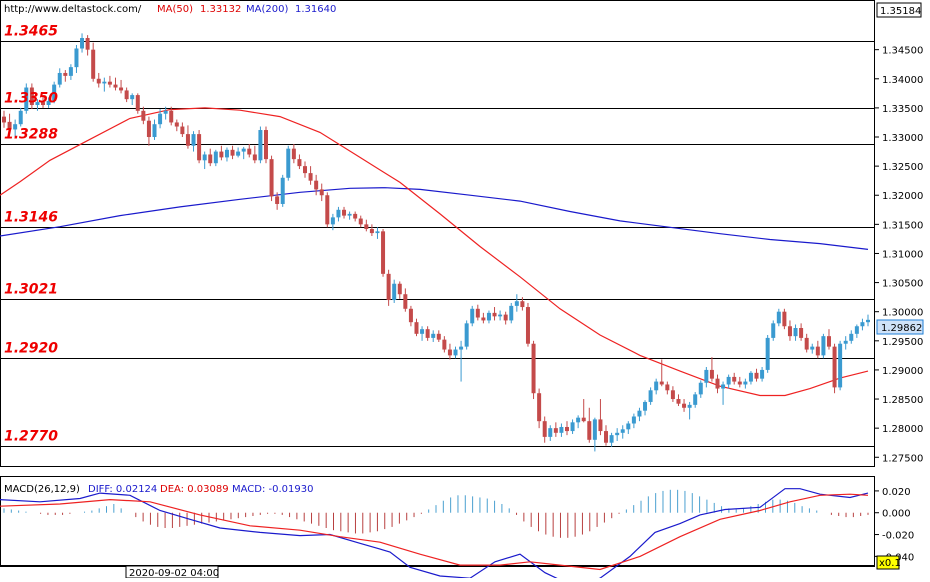 The width and height of the screenshot is (930, 582). Describe the element at coordinates (31, 135) in the screenshot. I see `level-label: 1.3288` at that location.